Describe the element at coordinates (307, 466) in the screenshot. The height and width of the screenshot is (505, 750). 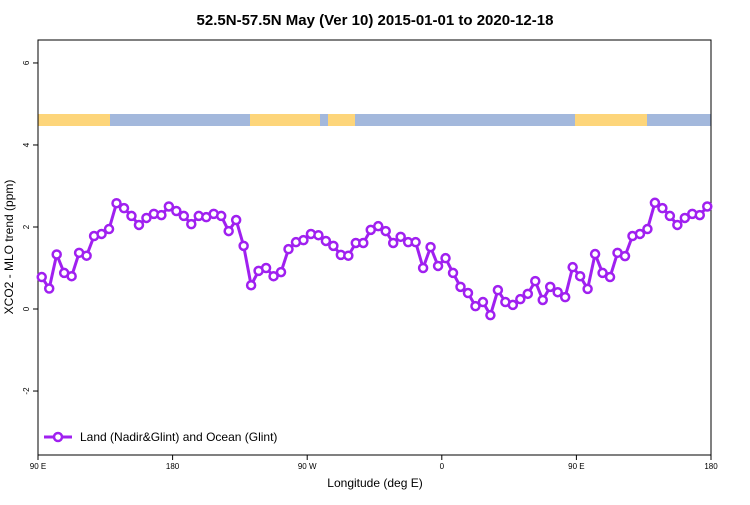
I see `x-tick-label: 90 W` at that location.